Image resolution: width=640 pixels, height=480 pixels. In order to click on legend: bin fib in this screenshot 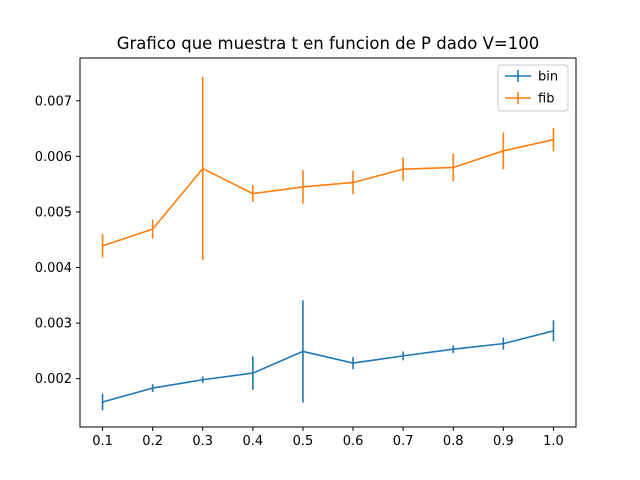, I will do `click(533, 88)`.